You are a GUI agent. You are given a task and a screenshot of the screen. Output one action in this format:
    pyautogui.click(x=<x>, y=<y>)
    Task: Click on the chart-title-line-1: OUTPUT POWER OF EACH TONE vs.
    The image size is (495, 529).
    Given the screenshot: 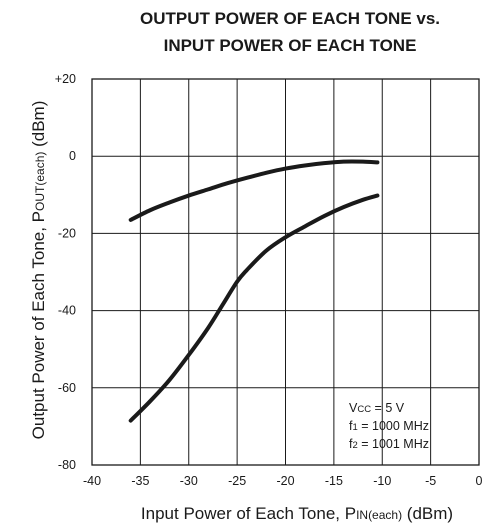 What is the action you would take?
    pyautogui.click(x=290, y=18)
    